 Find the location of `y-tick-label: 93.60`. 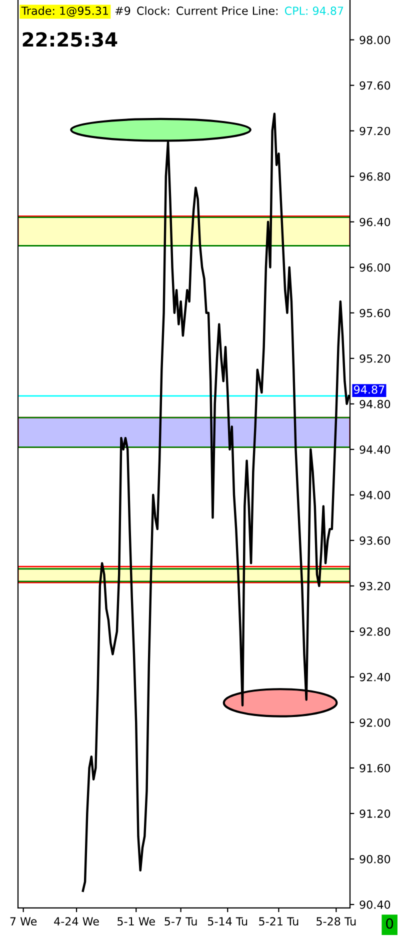

y-tick-label: 93.60 is located at coordinates (375, 540).